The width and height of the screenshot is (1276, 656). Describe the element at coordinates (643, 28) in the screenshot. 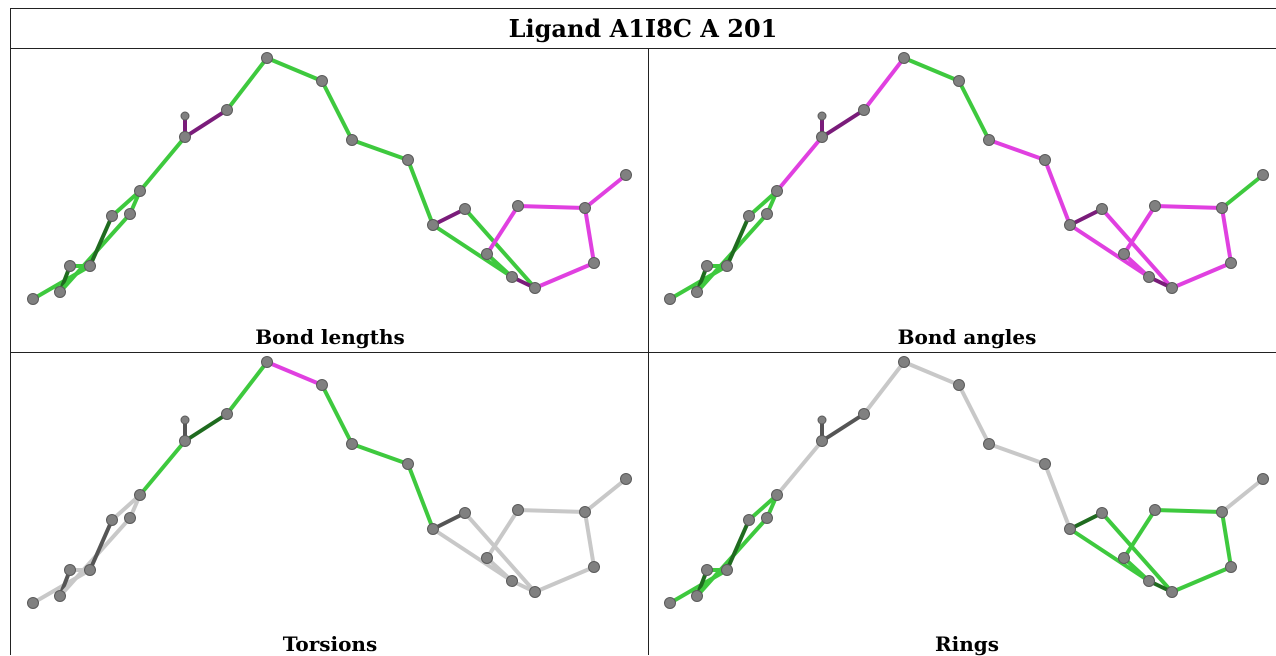

I see `figure-title: Ligand A1I8C A 201` at that location.